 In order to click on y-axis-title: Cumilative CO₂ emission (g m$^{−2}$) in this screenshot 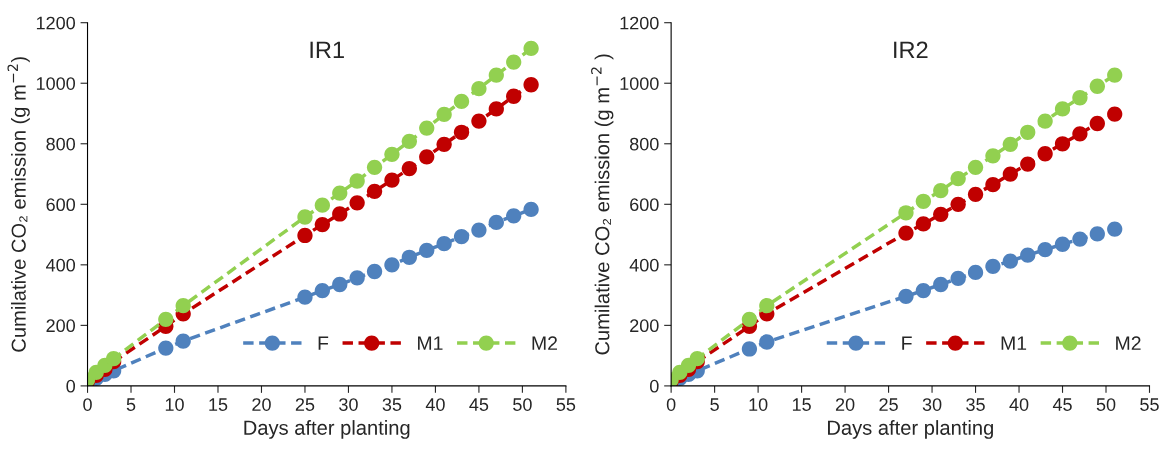, I will do `click(18, 204)`.